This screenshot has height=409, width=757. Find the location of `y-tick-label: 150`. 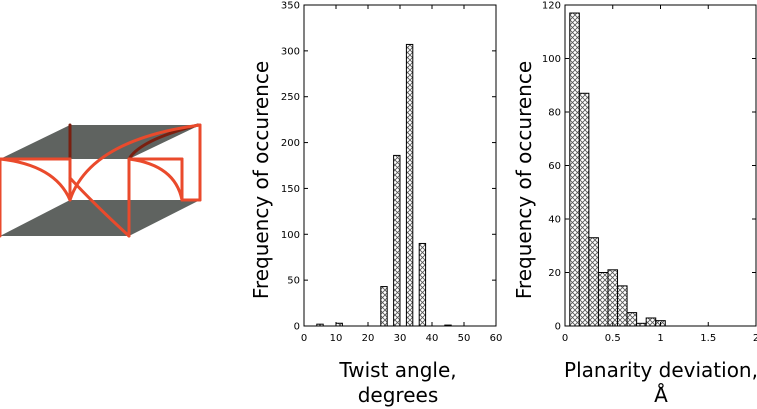

y-tick-label: 150 is located at coordinates (290, 189).